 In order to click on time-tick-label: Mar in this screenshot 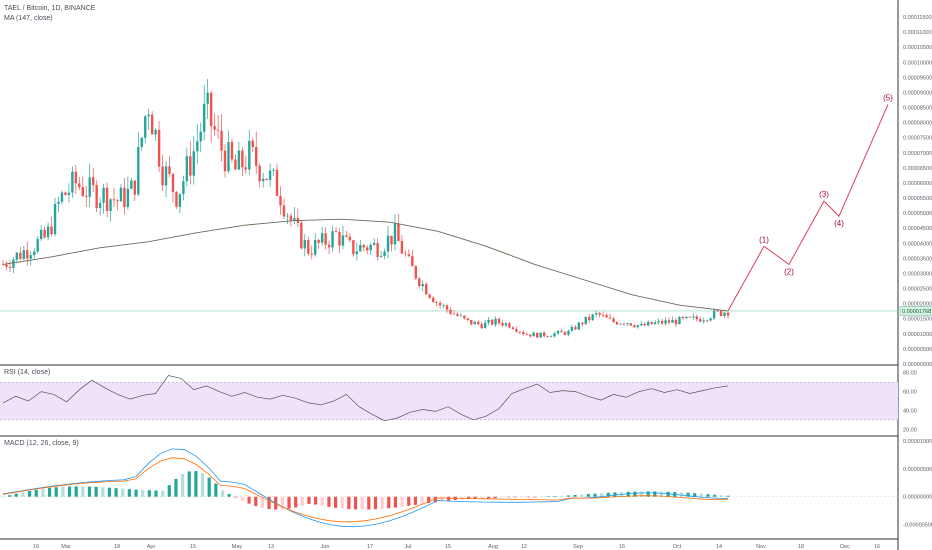, I will do `click(66, 547)`.